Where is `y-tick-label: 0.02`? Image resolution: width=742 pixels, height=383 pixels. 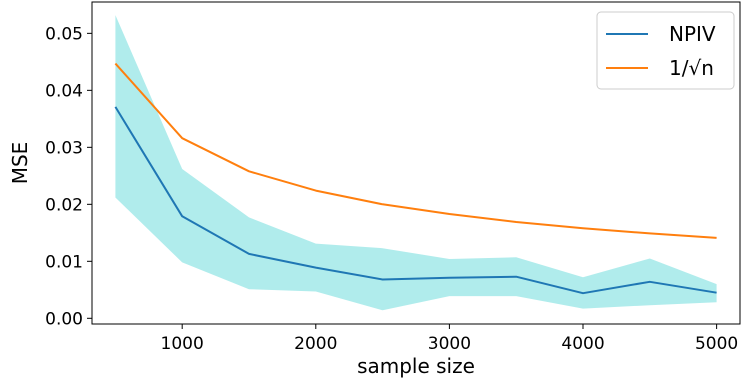 y-tick-label: 0.02 is located at coordinates (64, 205).